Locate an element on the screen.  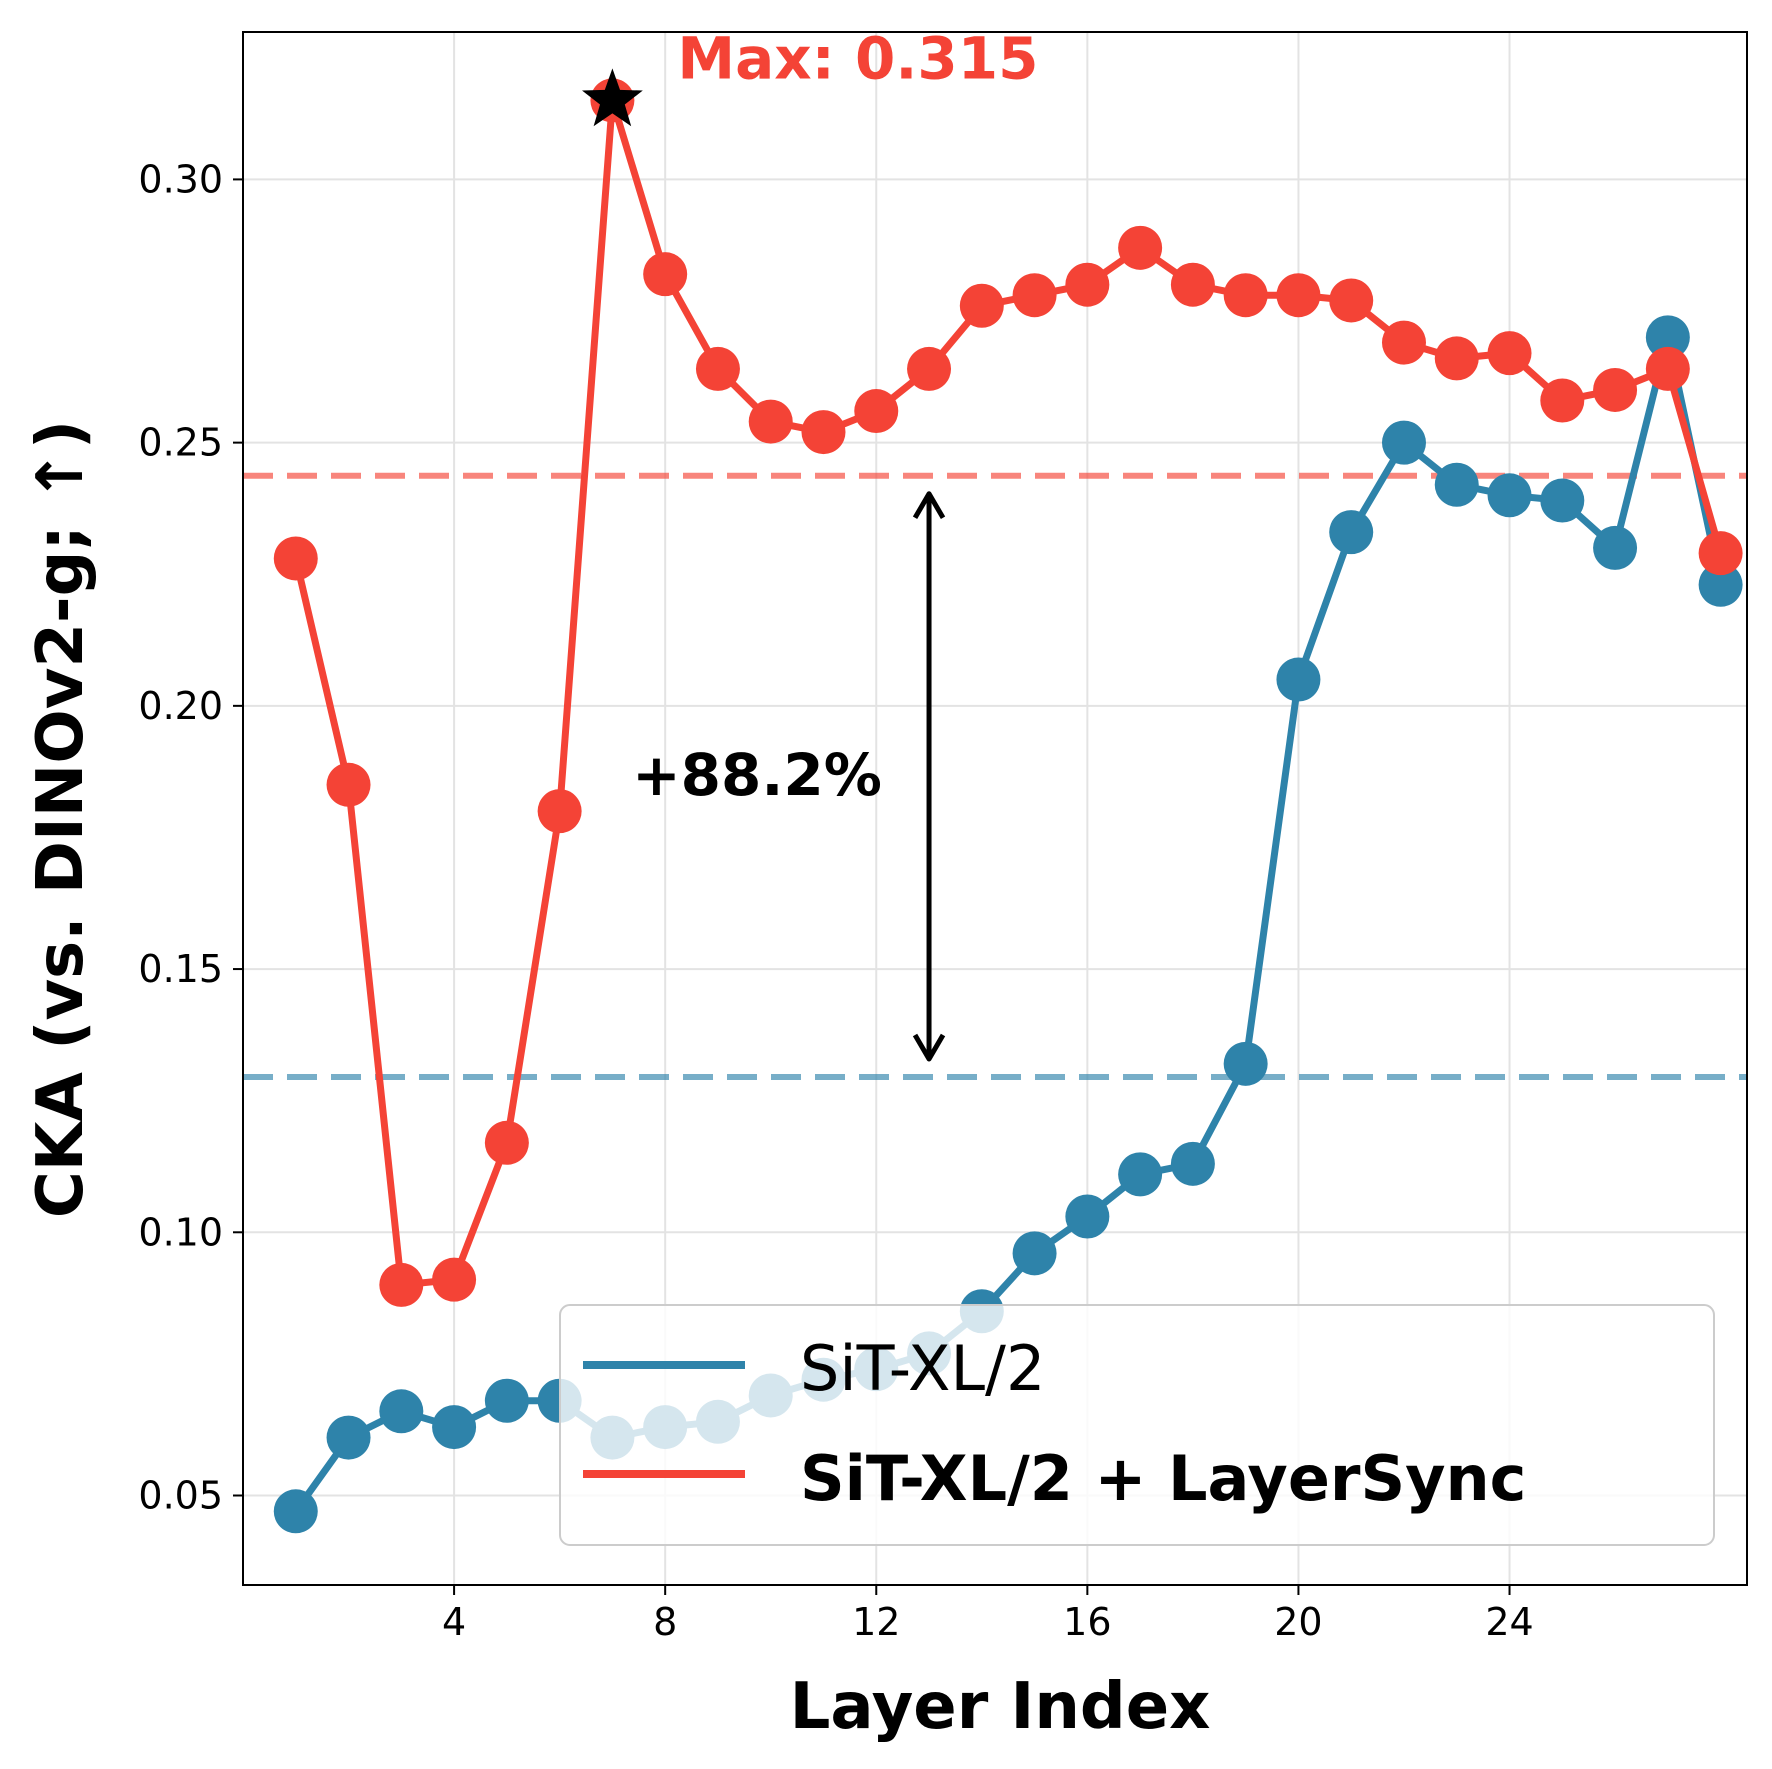
legend-box is located at coordinates (1137, 1425).